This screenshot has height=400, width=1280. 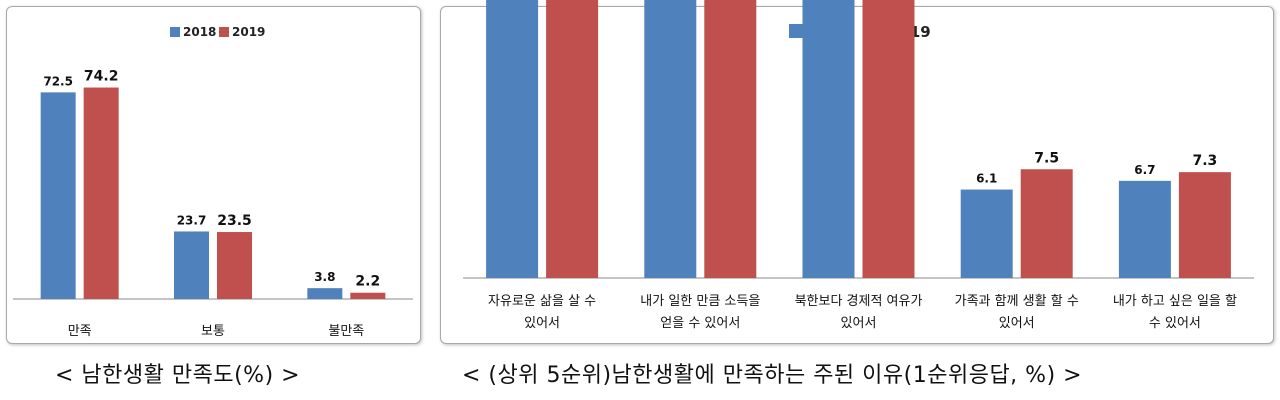 I want to click on category-label-0: 있어서, so click(x=542, y=323).